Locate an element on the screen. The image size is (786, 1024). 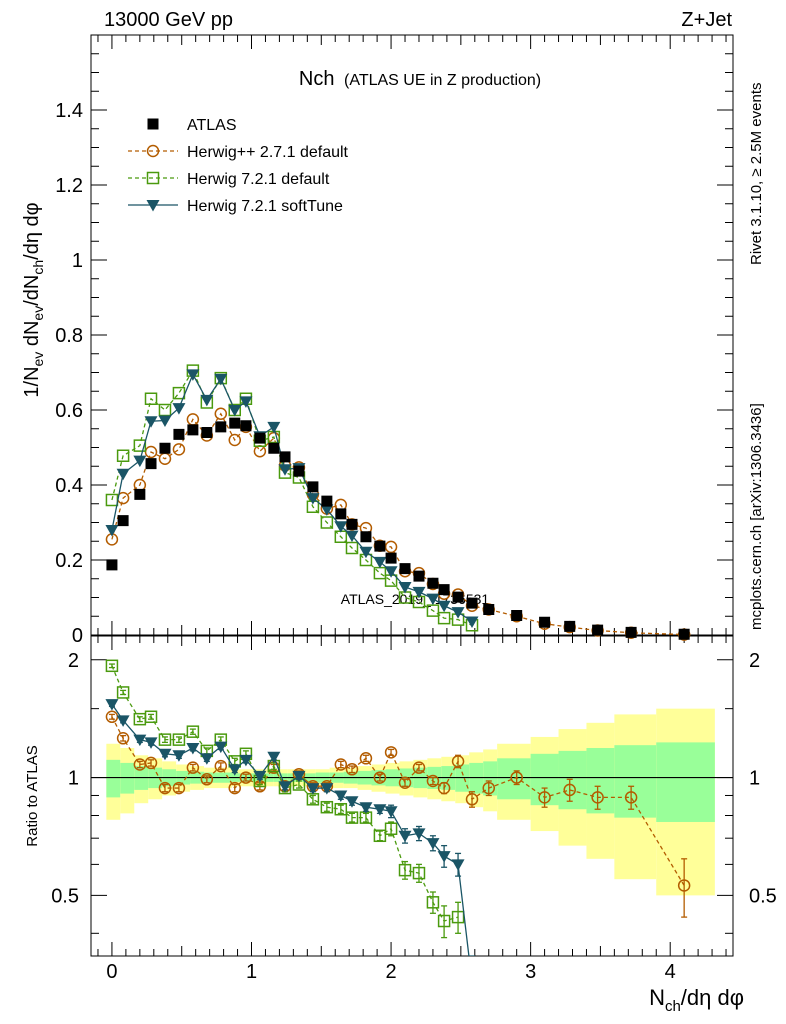
legend-entry-herwig-7-2-1-default: Herwig 7.2.1 default is located at coordinates (229, 179).